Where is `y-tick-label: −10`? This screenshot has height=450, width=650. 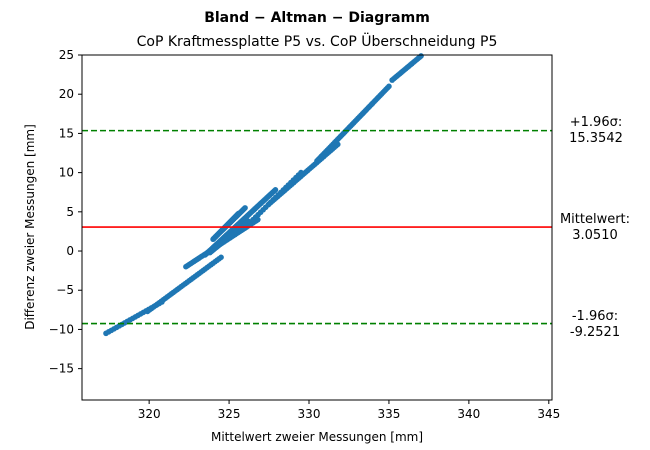 y-tick-label: −10 is located at coordinates (61, 329).